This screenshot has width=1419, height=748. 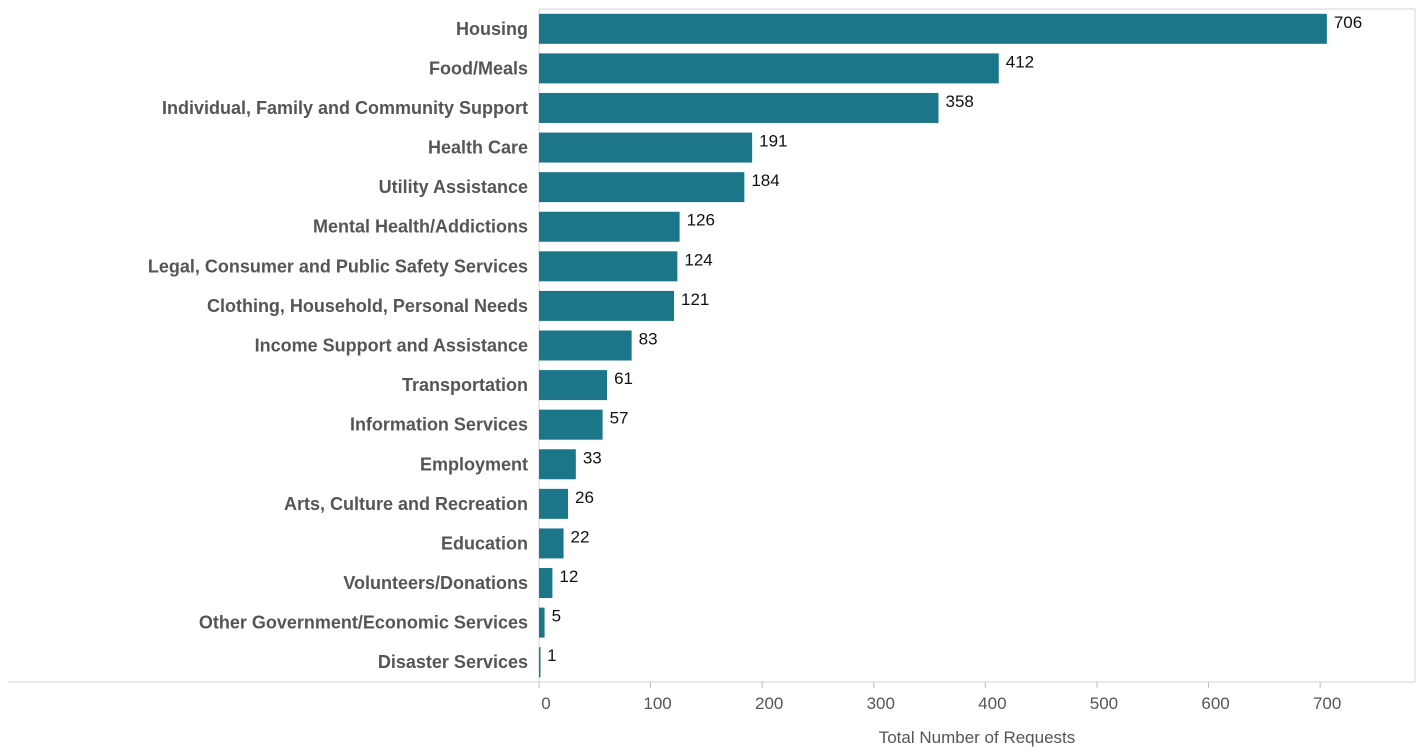 I want to click on category-label: Volunteers/Donations, so click(x=435, y=583).